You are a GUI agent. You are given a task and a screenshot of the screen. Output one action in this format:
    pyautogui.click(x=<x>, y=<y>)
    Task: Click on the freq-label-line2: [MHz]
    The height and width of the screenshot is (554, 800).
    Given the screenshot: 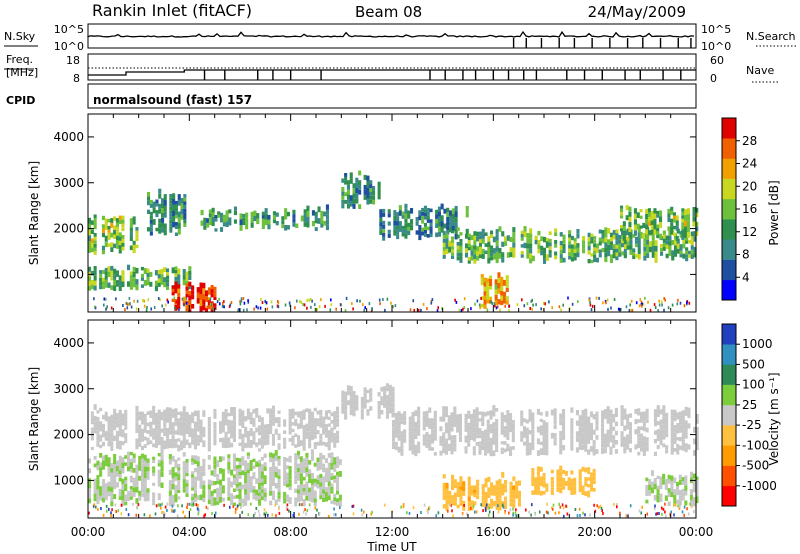 What is the action you would take?
    pyautogui.click(x=22, y=72)
    